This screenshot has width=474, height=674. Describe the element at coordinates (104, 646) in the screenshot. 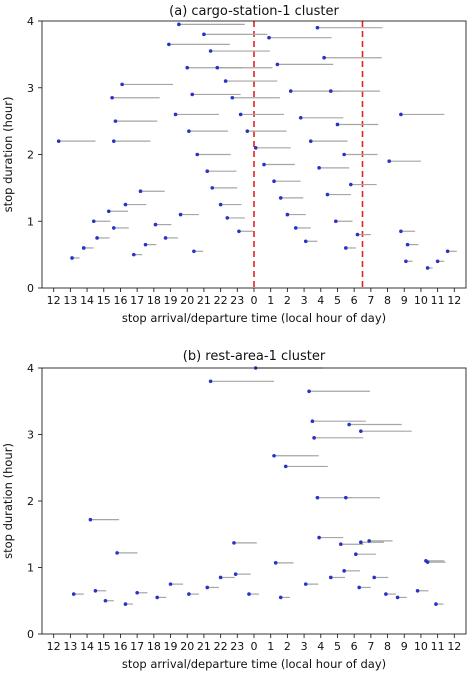

I see `x-tick-label: 15` at that location.